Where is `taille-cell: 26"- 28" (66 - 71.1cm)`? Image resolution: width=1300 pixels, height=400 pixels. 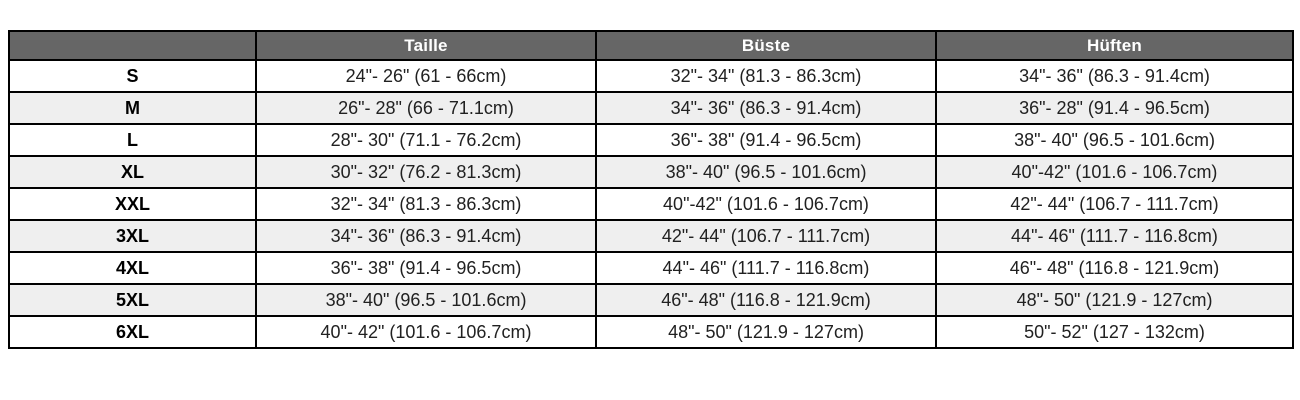 taille-cell: 26"- 28" (66 - 71.1cm) is located at coordinates (426, 108).